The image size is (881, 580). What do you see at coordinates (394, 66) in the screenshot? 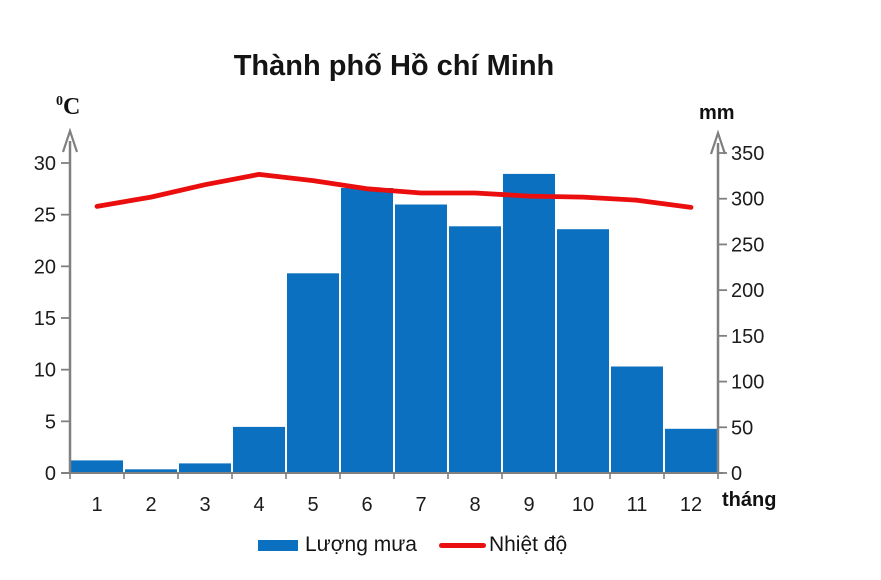
I see `chart-title: Thành phố Hồ chí Minh` at bounding box center [394, 66].